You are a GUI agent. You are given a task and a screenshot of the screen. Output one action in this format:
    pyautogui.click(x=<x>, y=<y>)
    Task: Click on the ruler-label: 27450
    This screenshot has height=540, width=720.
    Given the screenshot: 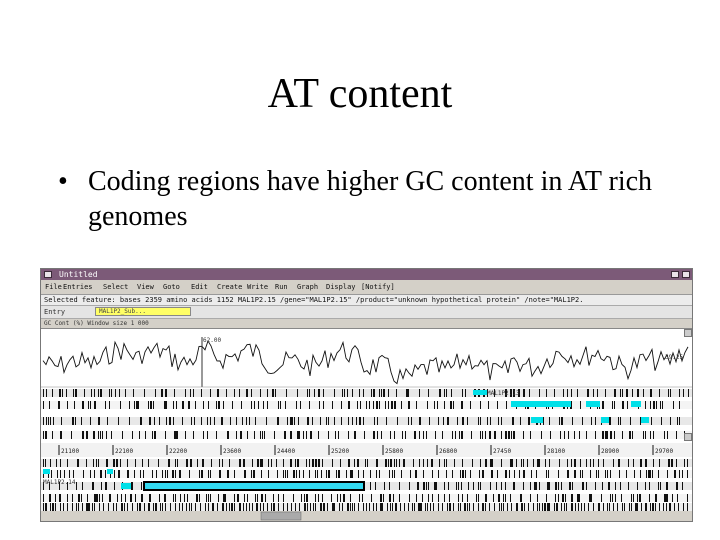 What is the action you would take?
    pyautogui.click(x=502, y=451)
    